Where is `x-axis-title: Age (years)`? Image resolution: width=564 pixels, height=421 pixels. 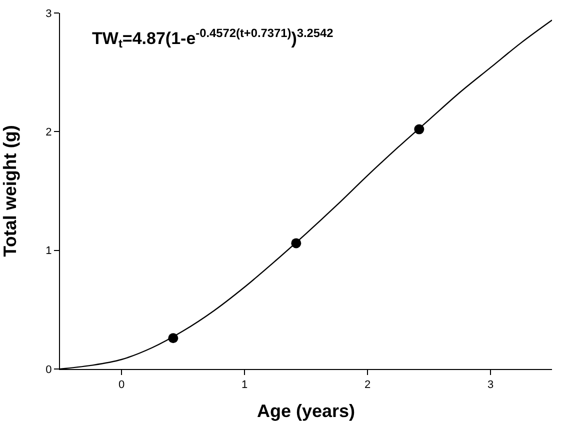
x-axis-title: Age (years) is located at coordinates (306, 411).